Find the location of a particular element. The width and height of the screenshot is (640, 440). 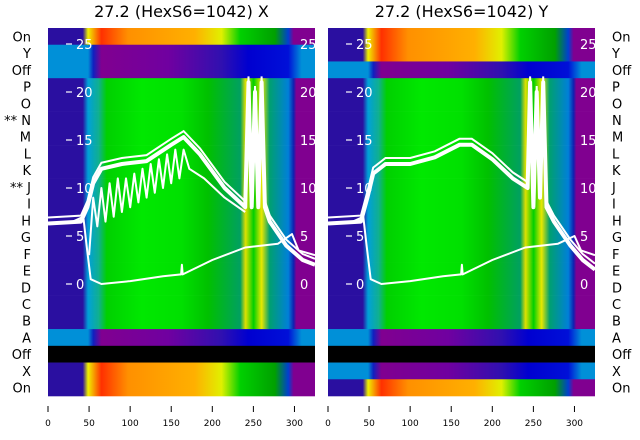

panel-title: 27.2 (HexS6=1042) Y is located at coordinates (462, 11).